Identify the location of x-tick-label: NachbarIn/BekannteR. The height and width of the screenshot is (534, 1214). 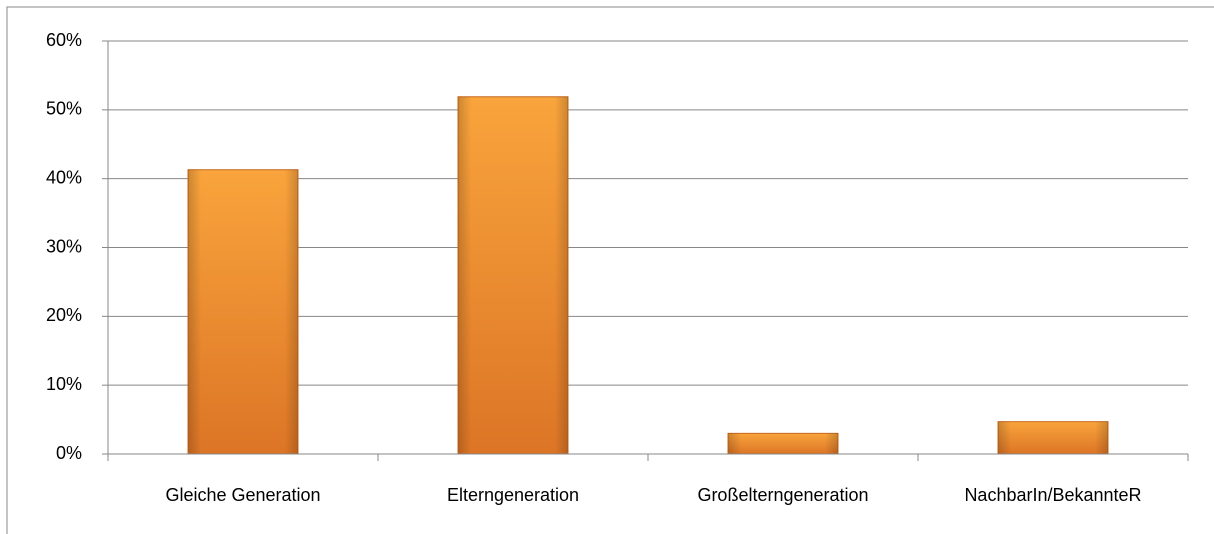
(1052, 495).